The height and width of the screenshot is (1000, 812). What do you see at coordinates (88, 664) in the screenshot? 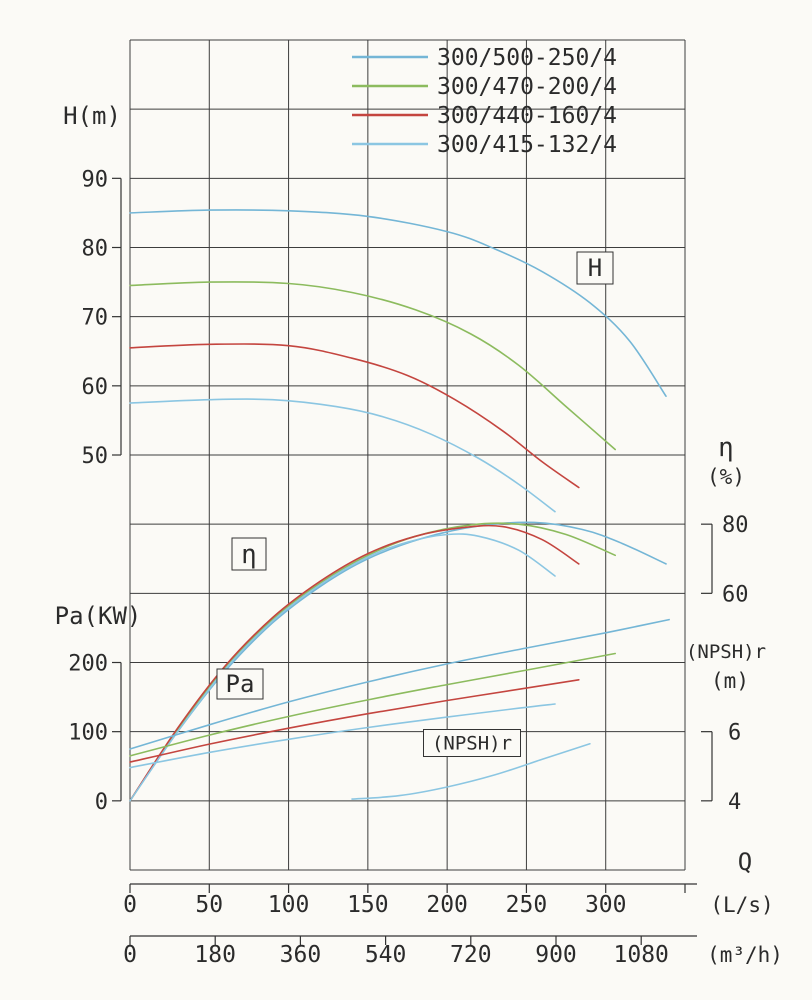
I see `pa-tick-label-200: 200` at bounding box center [88, 664].